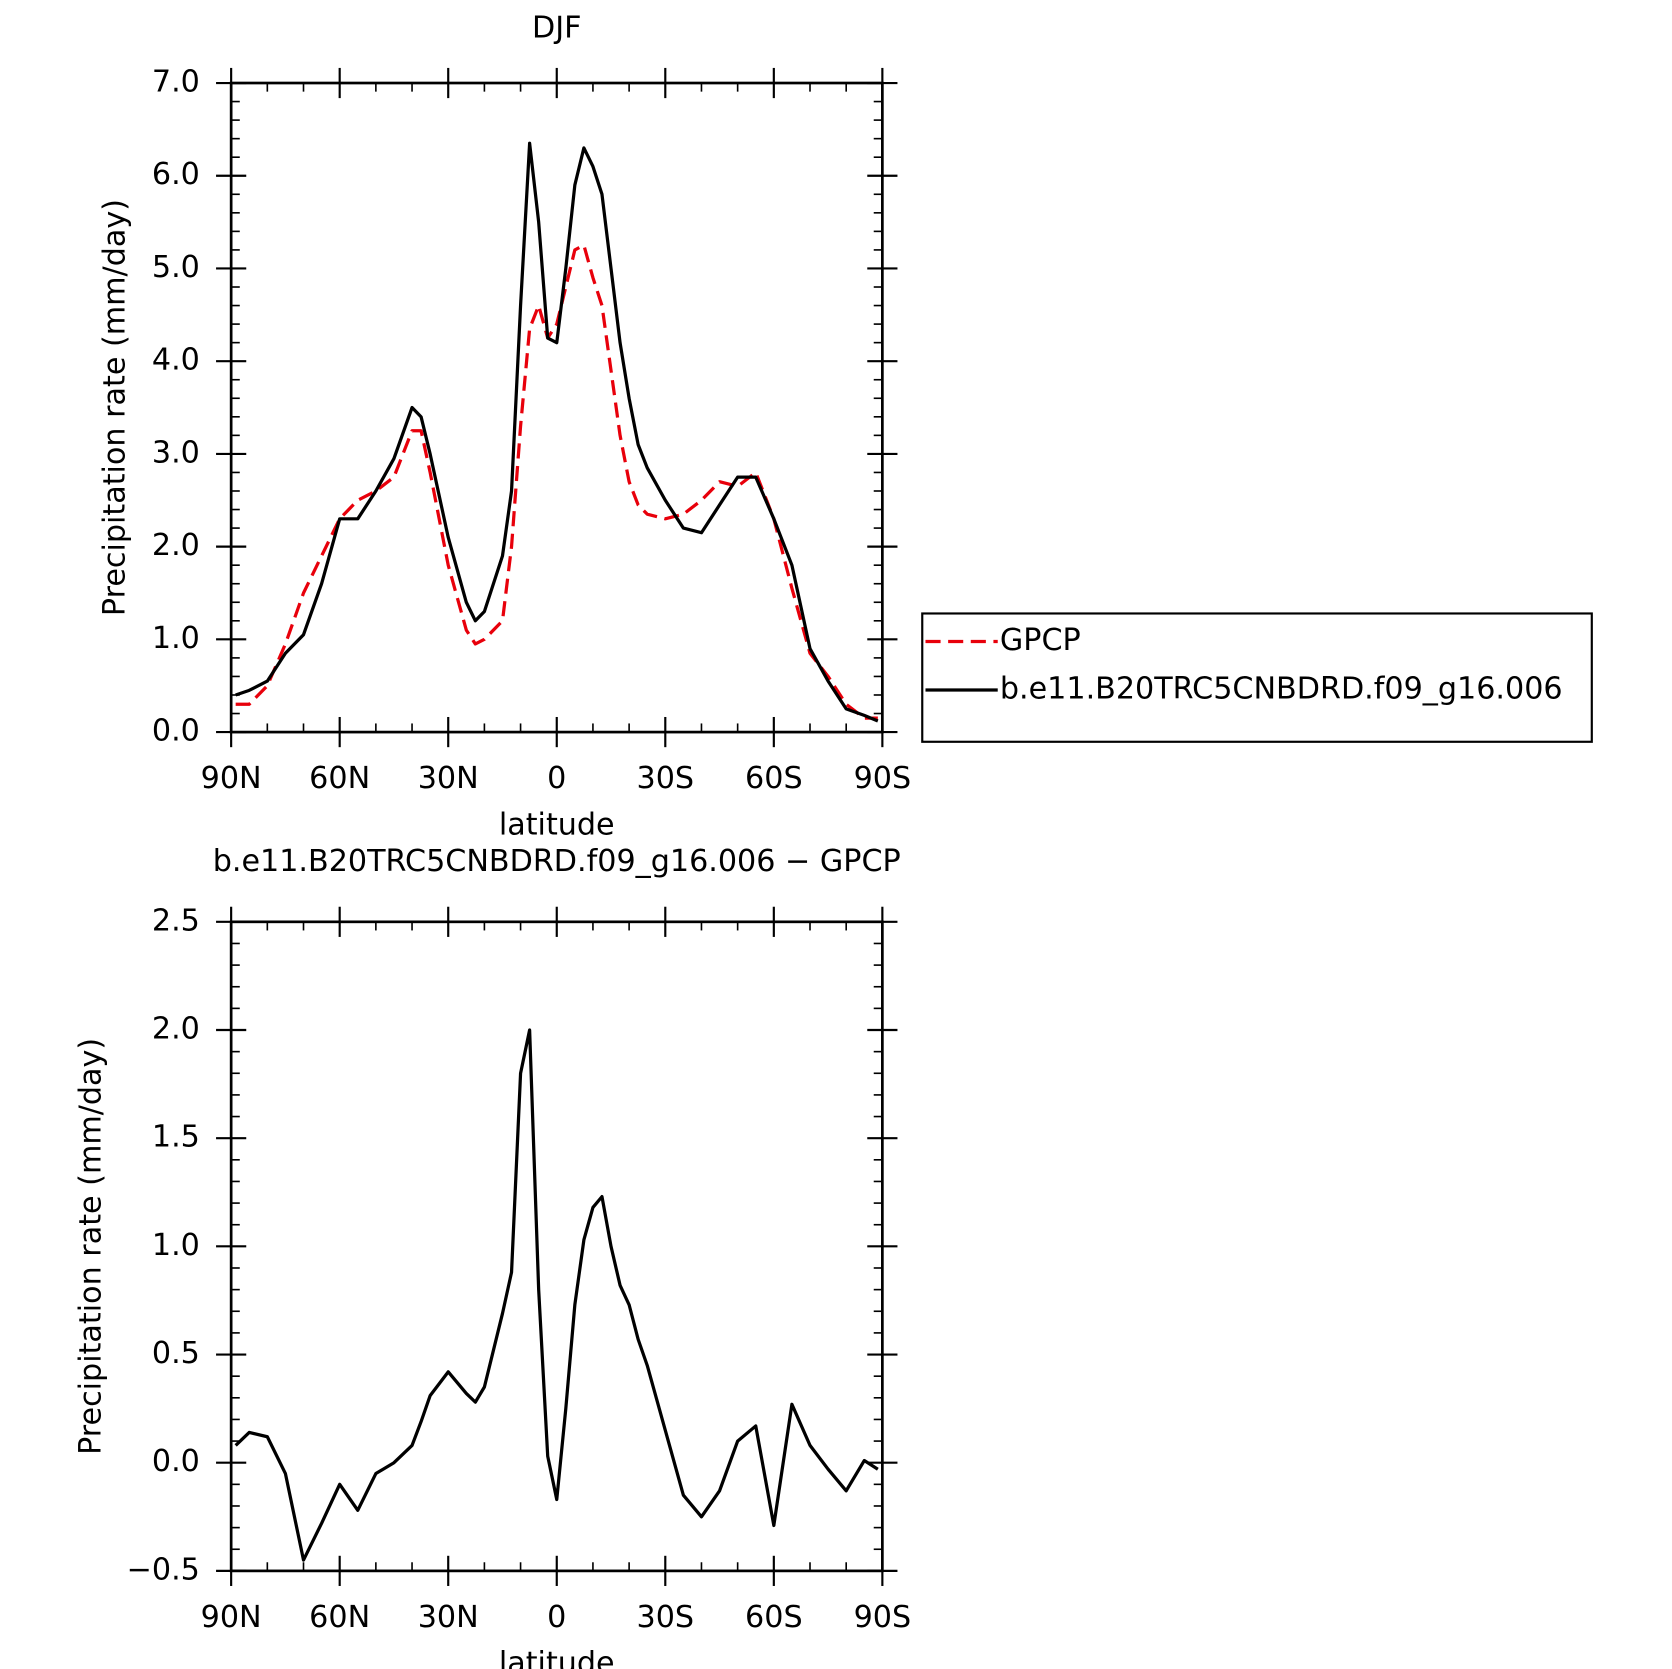 This screenshot has width=1672, height=1669. Describe the element at coordinates (163, 1569) in the screenshot. I see `y-tick-label: −0.5` at that location.